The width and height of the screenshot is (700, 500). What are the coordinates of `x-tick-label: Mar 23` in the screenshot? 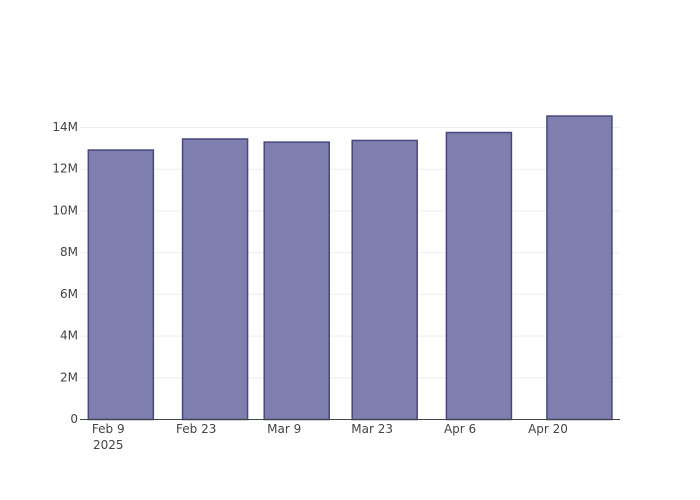 It's located at (372, 429).